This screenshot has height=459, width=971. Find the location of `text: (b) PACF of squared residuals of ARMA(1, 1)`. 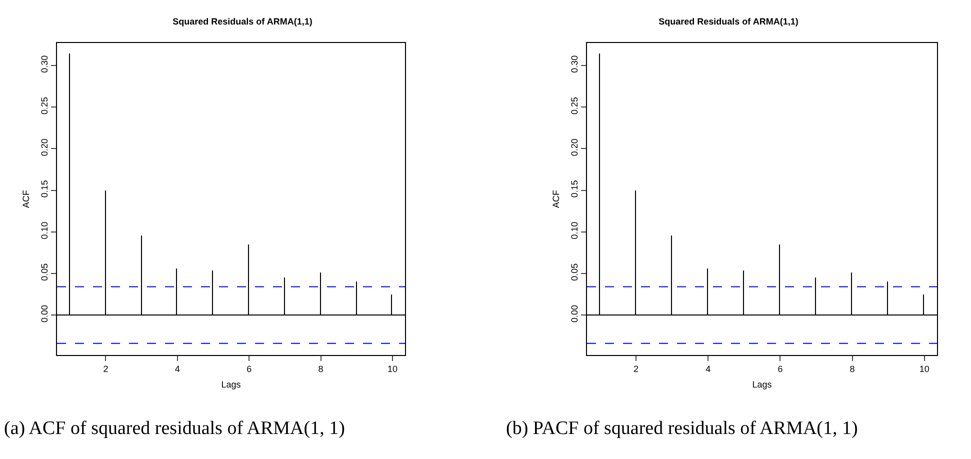

text: (b) PACF of squared residuals of ARMA(1, 1) is located at coordinates (682, 429).